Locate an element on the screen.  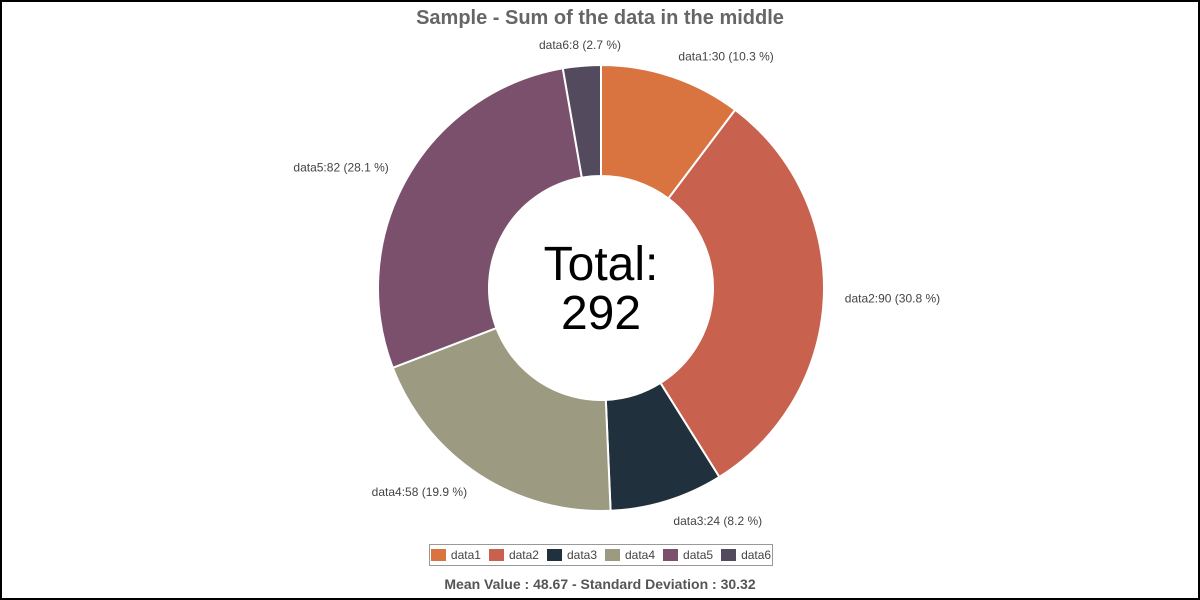
legend-item-data2: data2 is located at coordinates (513, 555).